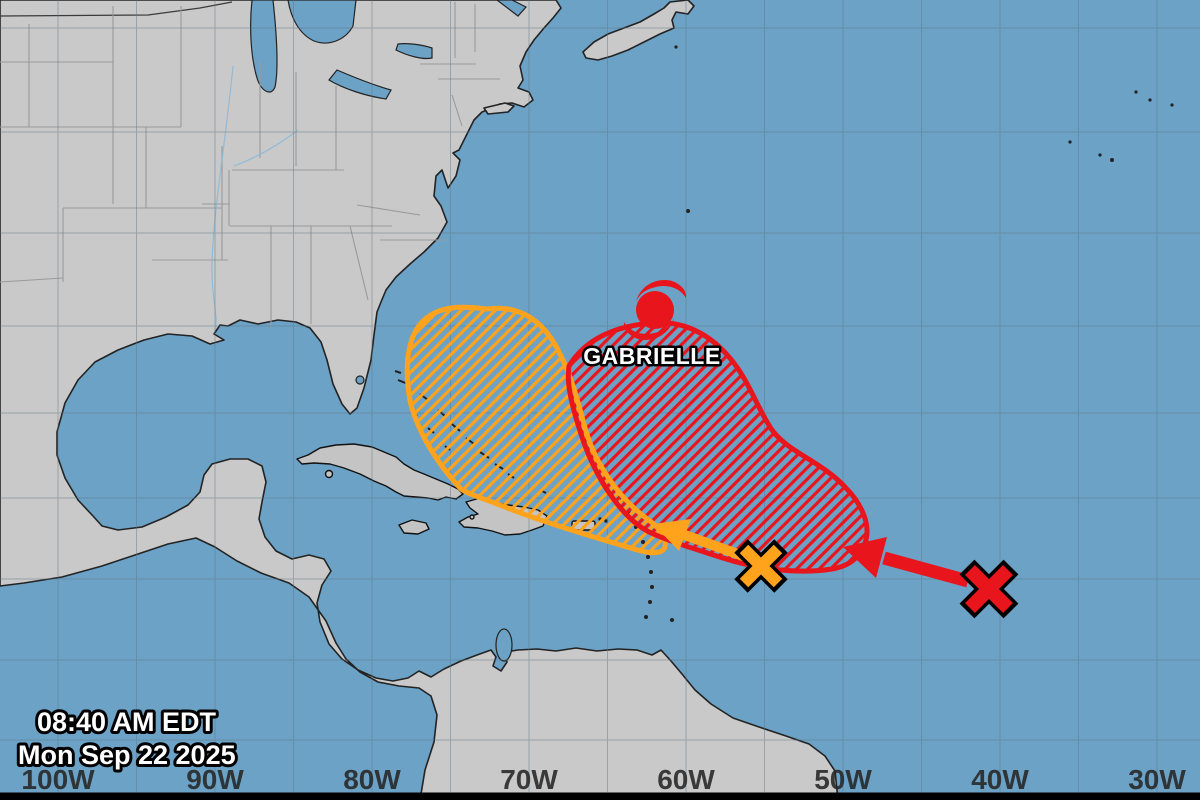 The height and width of the screenshot is (800, 1200). I want to click on hurricane-gabrielle-icon, so click(655, 310).